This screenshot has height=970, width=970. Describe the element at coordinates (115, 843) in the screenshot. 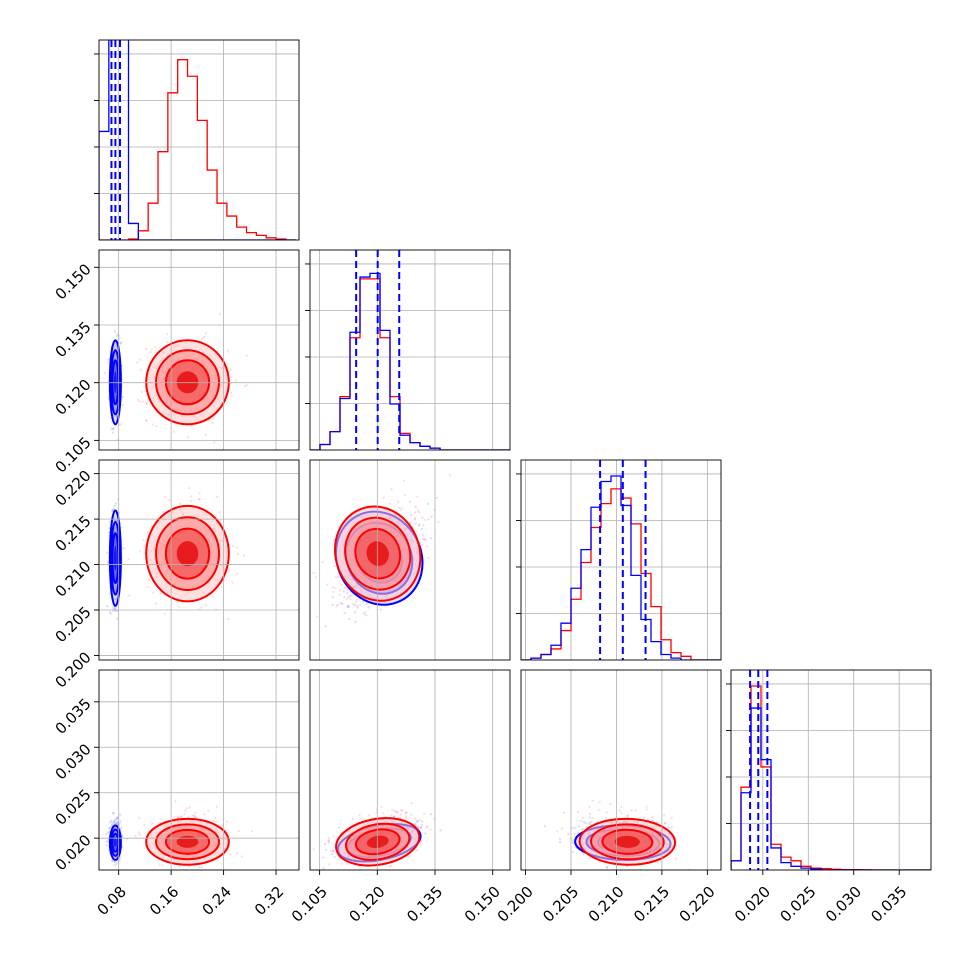

I see `density-fill-blue` at that location.